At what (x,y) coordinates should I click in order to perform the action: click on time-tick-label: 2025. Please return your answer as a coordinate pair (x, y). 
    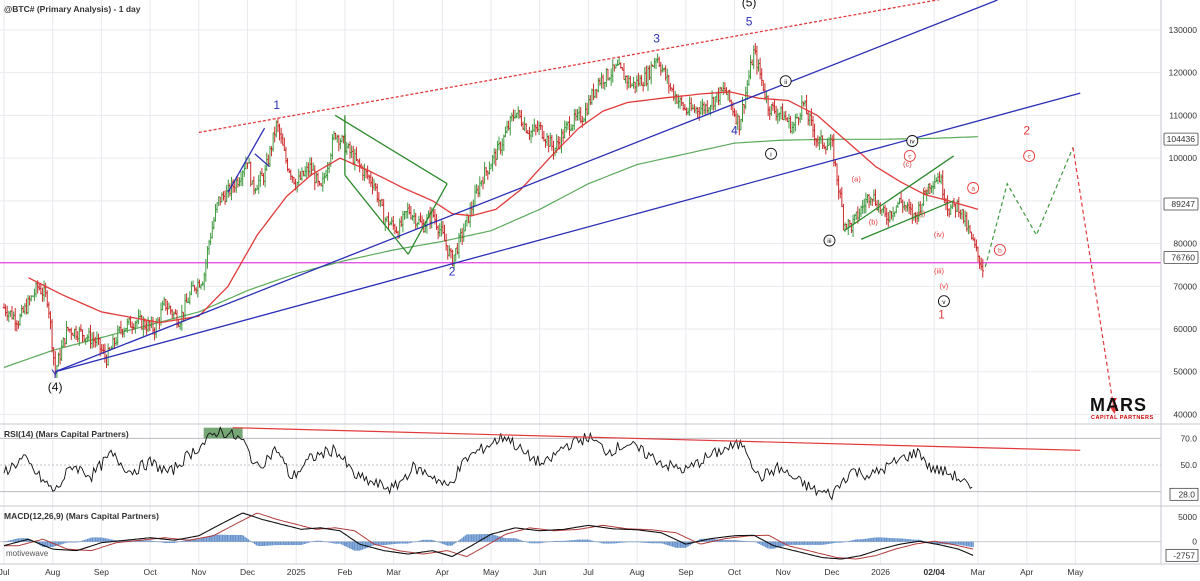
    Looking at the image, I should click on (296, 572).